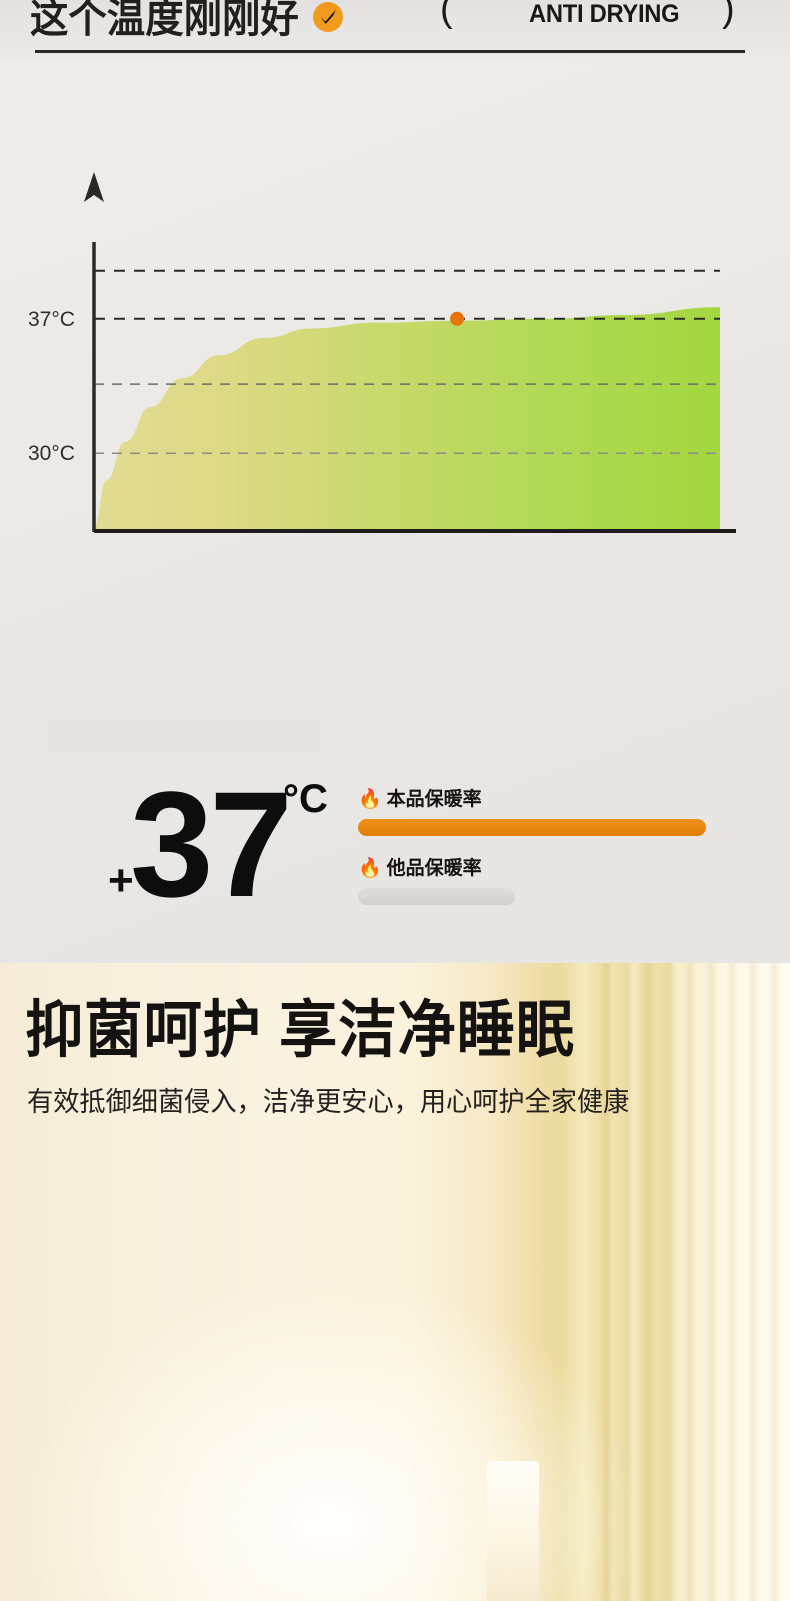 The width and height of the screenshot is (790, 1601). What do you see at coordinates (695, 1282) in the screenshot?
I see `curtain-folds-decoration` at bounding box center [695, 1282].